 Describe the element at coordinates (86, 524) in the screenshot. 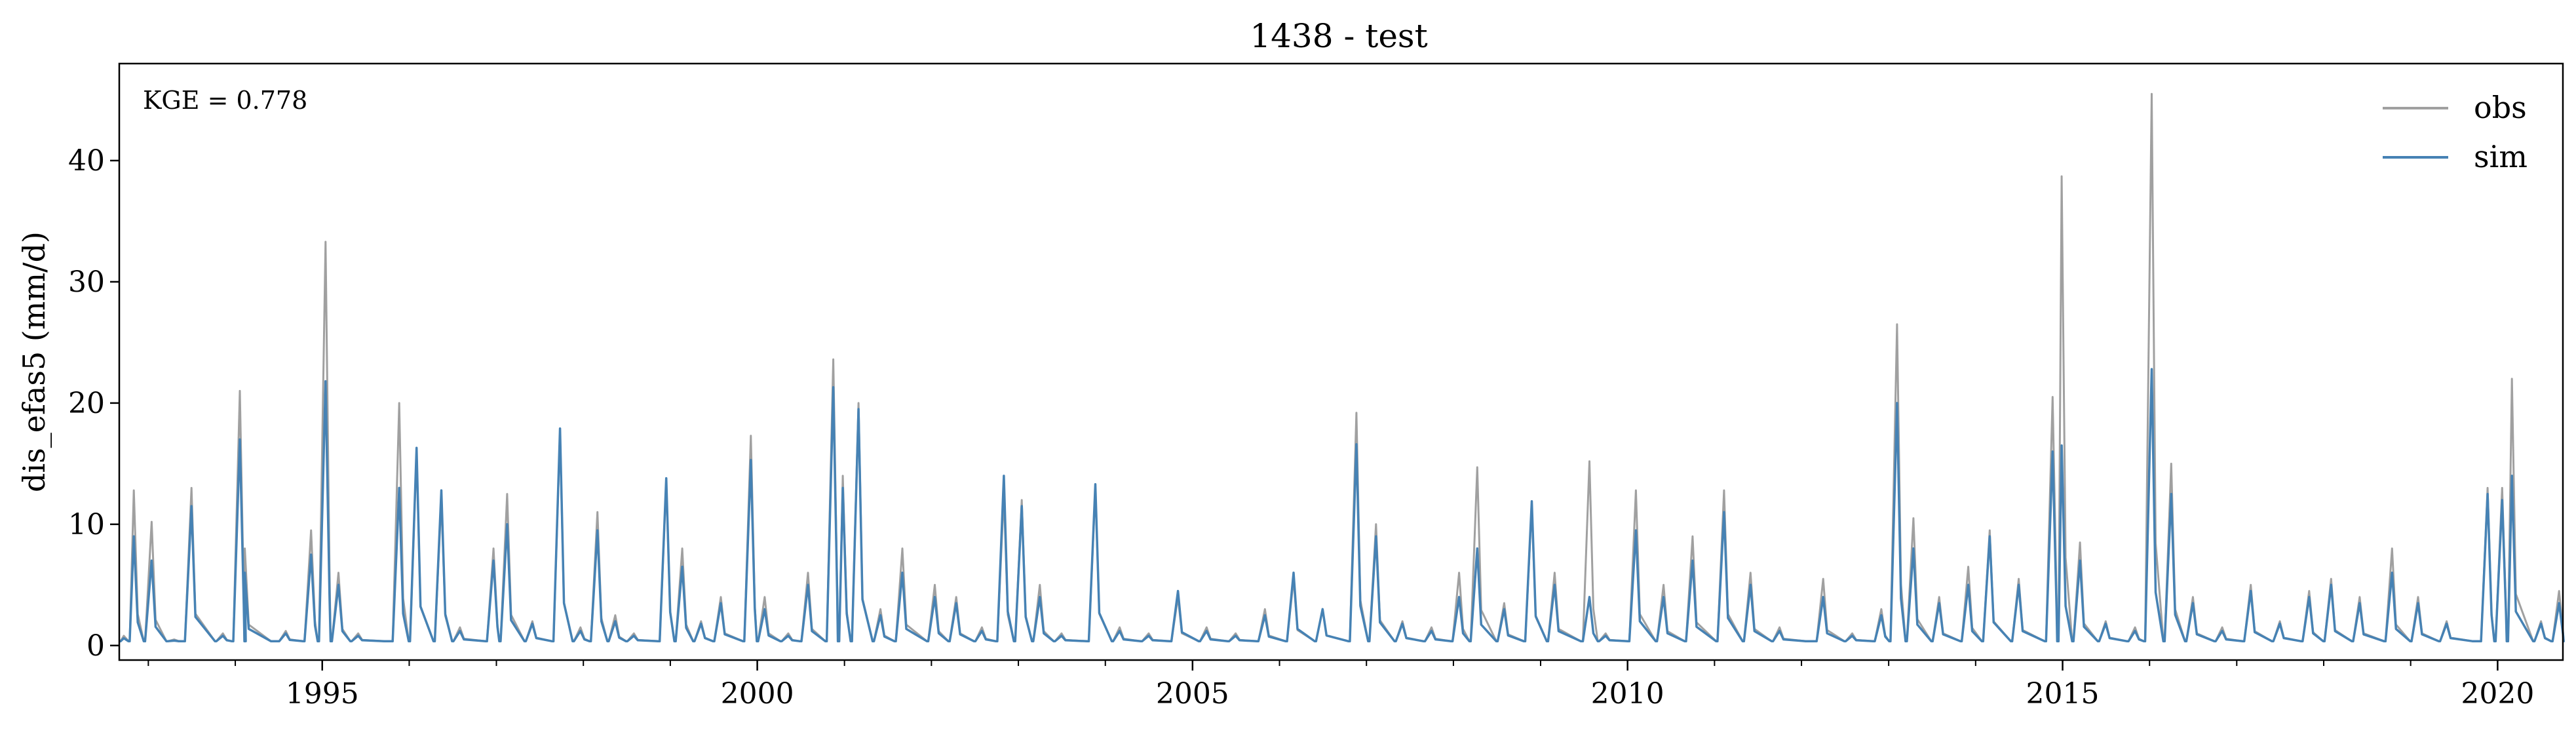

I see `y-tick-label: 10` at that location.